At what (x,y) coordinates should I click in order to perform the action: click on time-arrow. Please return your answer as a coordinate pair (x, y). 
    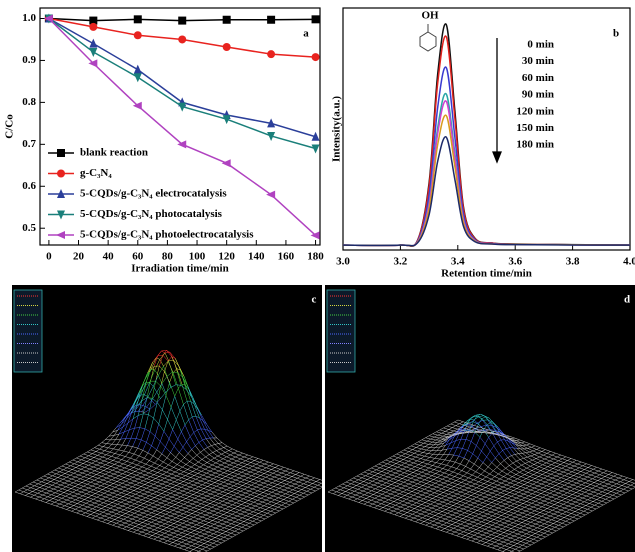
    Looking at the image, I should click on (497, 100).